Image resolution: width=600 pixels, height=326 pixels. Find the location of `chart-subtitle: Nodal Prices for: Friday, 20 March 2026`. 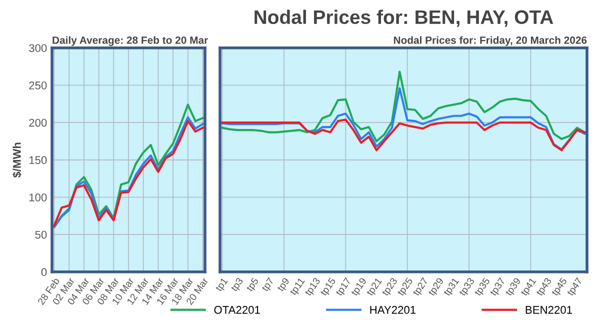

chart-subtitle: Nodal Prices for: Friday, 20 March 2026 is located at coordinates (490, 41).